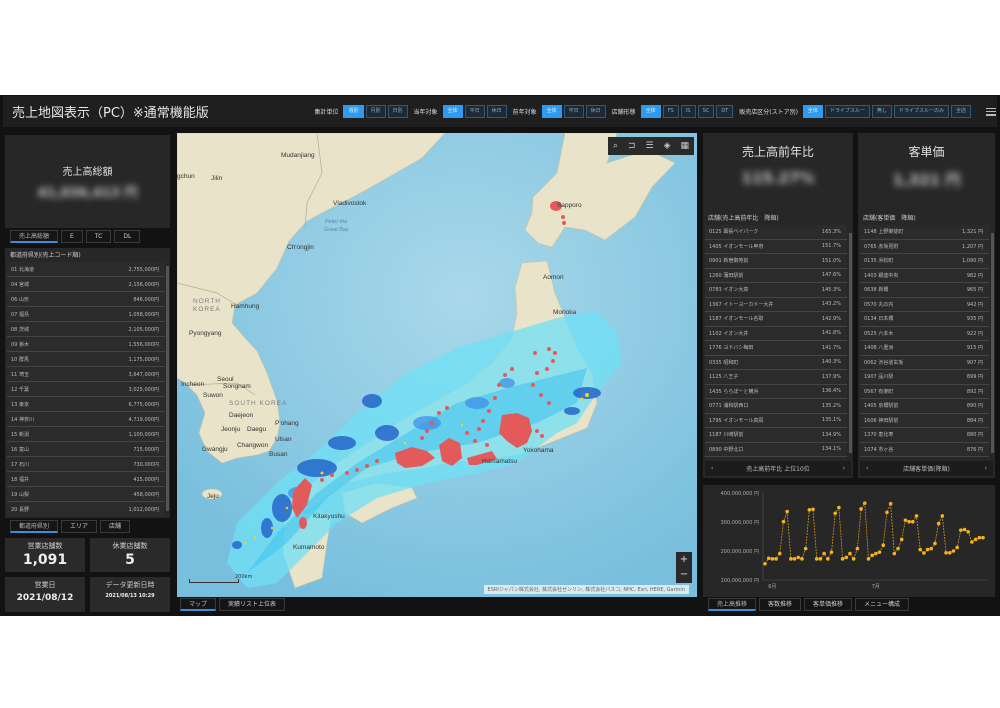 Image resolution: width=1000 pixels, height=708 pixels. What do you see at coordinates (684, 146) in the screenshot?
I see `basemap-icon: ▦` at bounding box center [684, 146].